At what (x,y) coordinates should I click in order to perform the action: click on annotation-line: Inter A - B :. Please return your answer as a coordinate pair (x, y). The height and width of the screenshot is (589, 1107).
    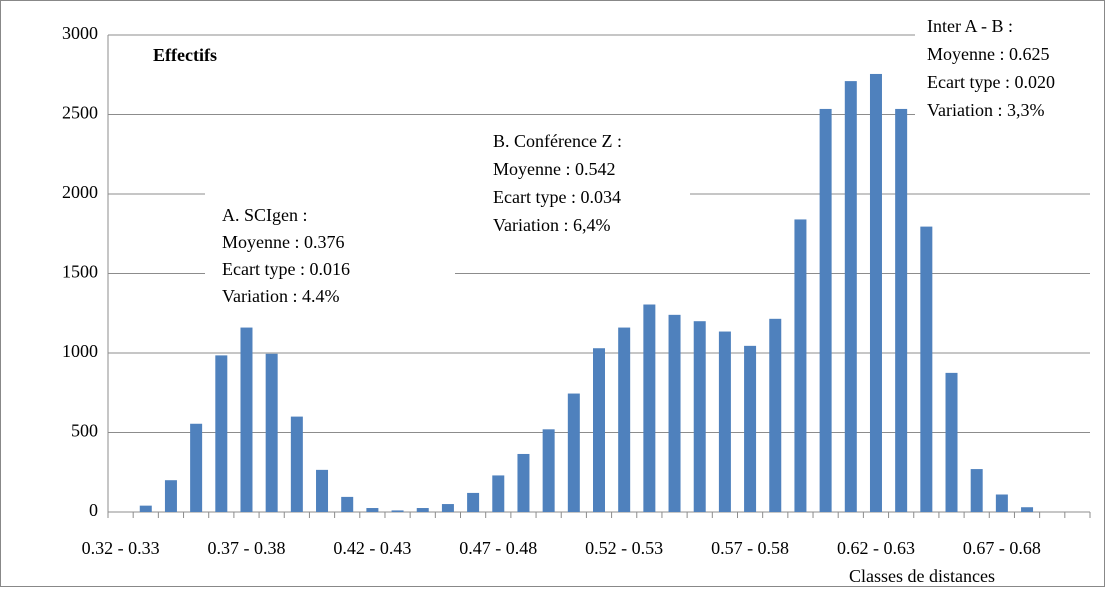
    Looking at the image, I should click on (970, 26).